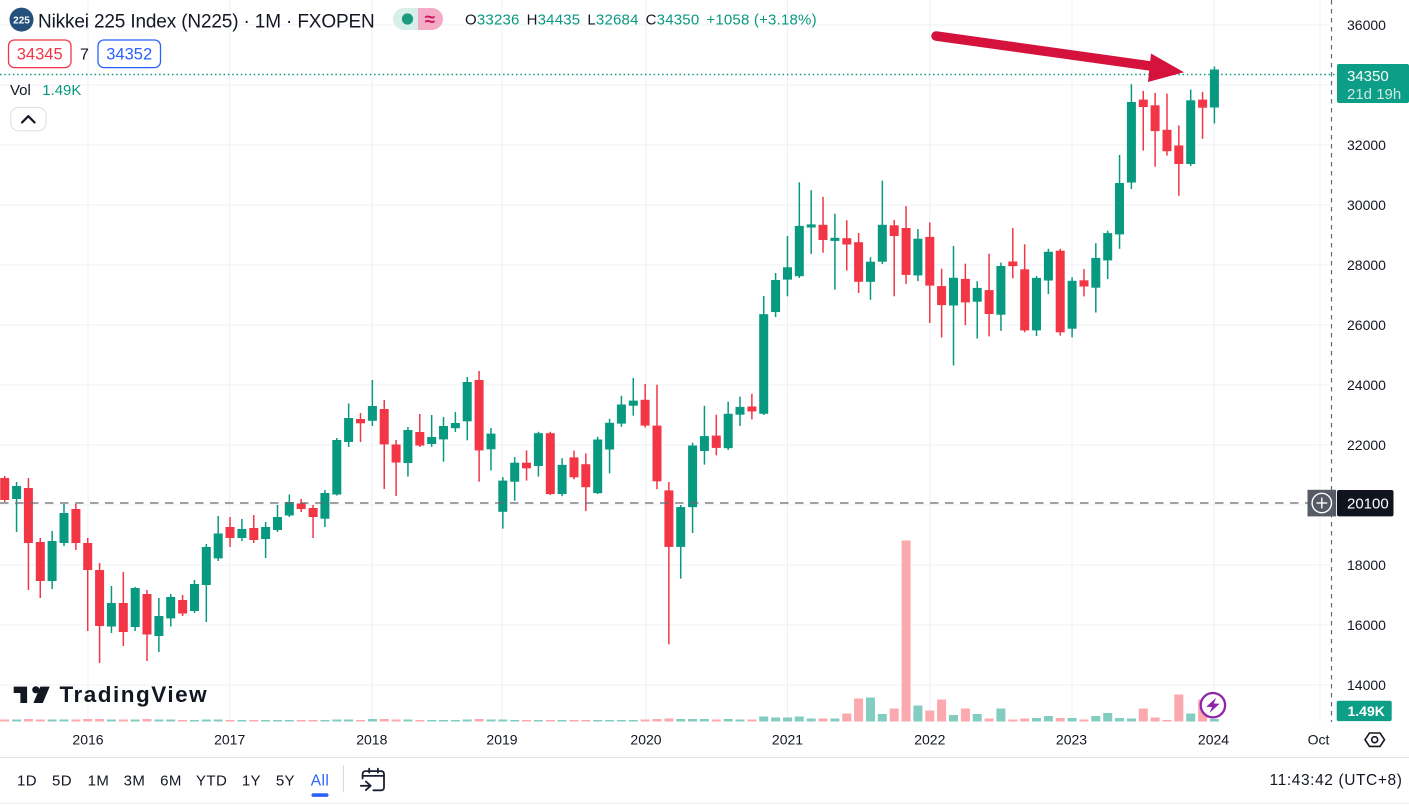 Image resolution: width=1409 pixels, height=806 pixels. Describe the element at coordinates (21, 20) in the screenshot. I see `svg-text: 225` at that location.